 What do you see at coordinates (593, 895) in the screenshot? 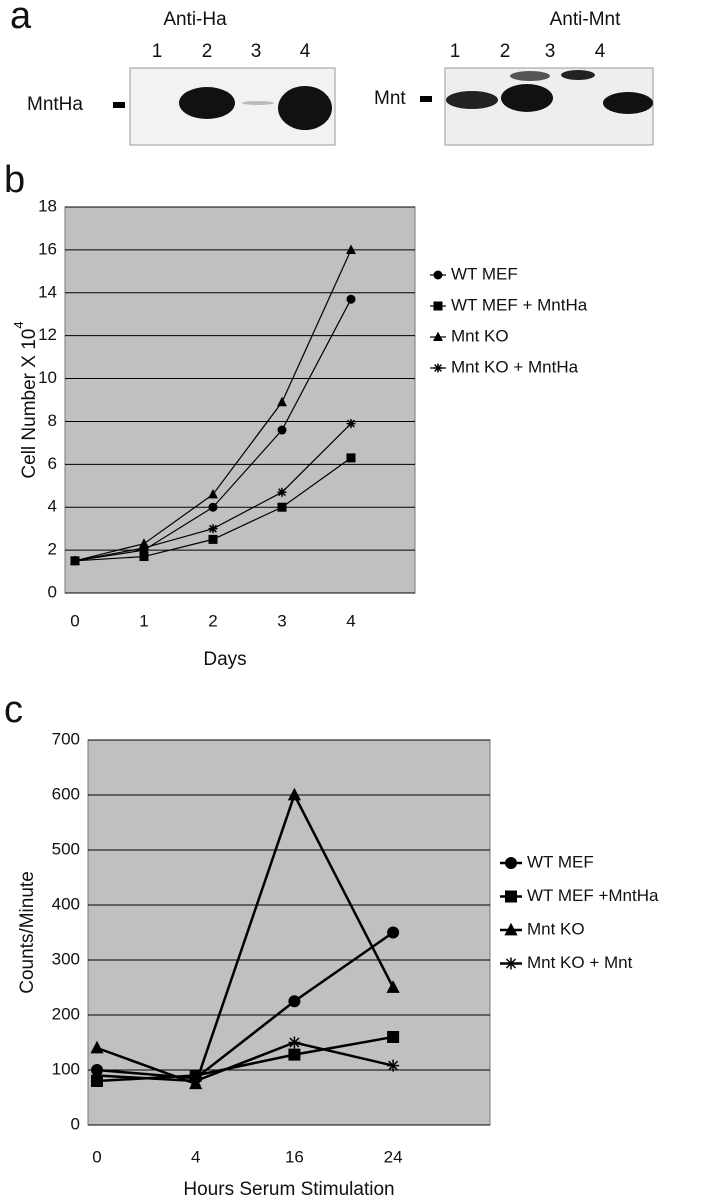
I see `legend-label: WT MEF +MntHa` at bounding box center [593, 895].